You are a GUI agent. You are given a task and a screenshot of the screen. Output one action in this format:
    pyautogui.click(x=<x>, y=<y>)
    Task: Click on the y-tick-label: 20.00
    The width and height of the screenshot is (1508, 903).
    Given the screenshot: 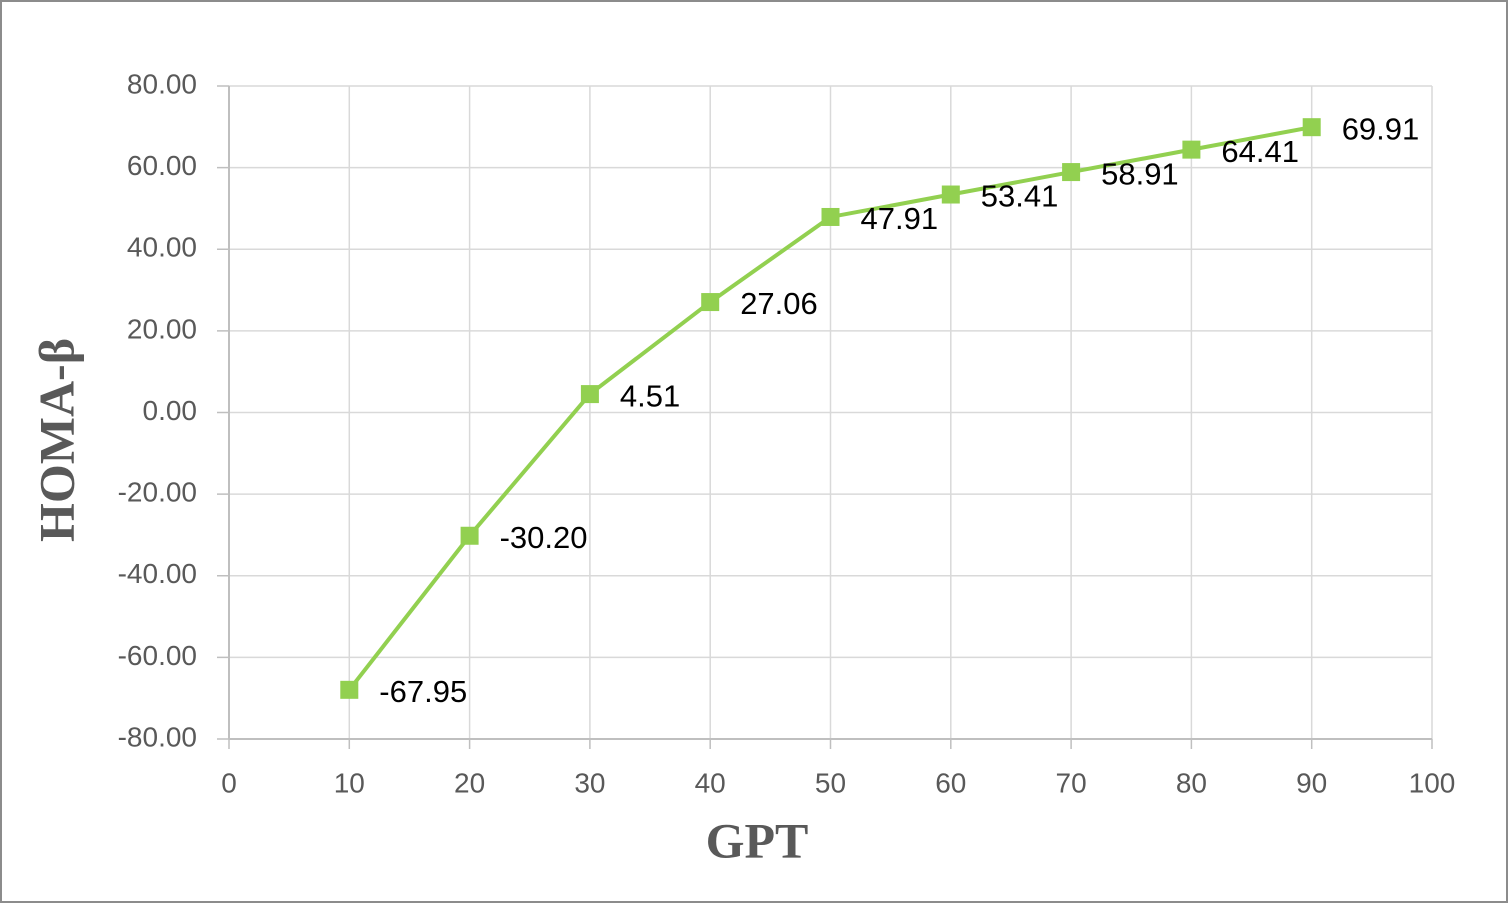 What is the action you would take?
    pyautogui.click(x=162, y=328)
    